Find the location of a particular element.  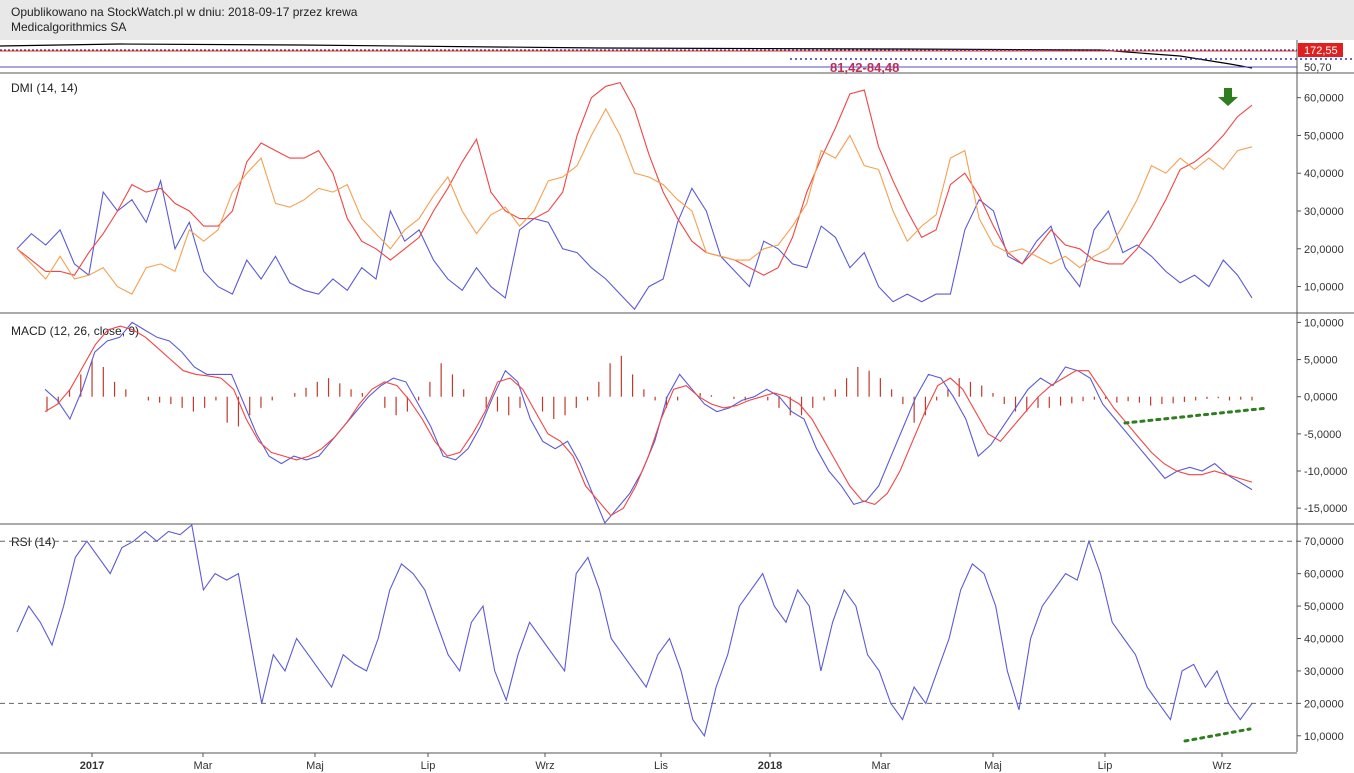

y-tick-label: 5,0000 is located at coordinates (1321, 361).